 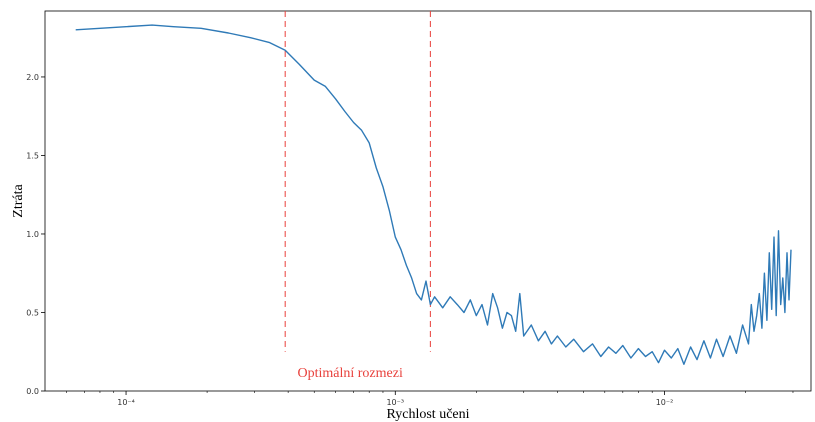 What do you see at coordinates (665, 402) in the screenshot?
I see `x-tick-label-2: 10⁻²` at bounding box center [665, 402].